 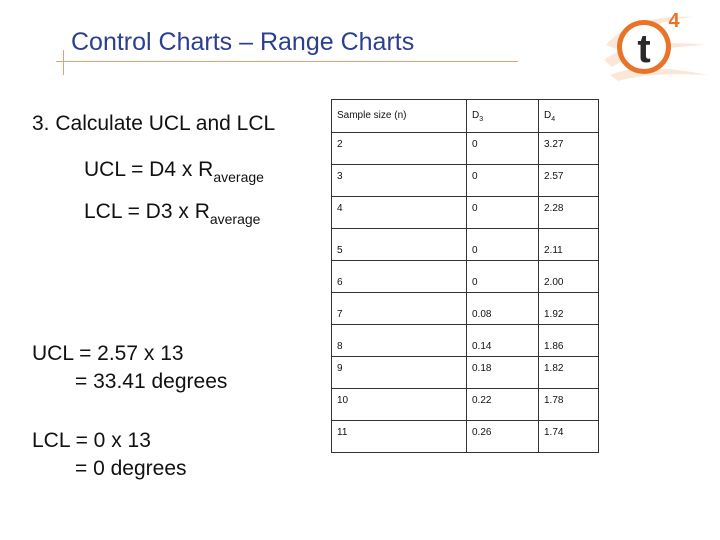 I want to click on cell-sample-size: 2, so click(x=399, y=148).